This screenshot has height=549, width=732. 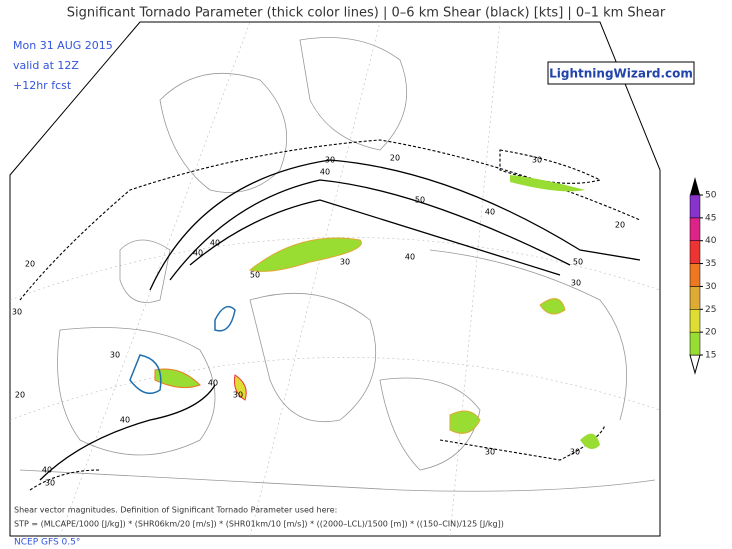 I want to click on colorbar-label: 30, so click(x=711, y=287).